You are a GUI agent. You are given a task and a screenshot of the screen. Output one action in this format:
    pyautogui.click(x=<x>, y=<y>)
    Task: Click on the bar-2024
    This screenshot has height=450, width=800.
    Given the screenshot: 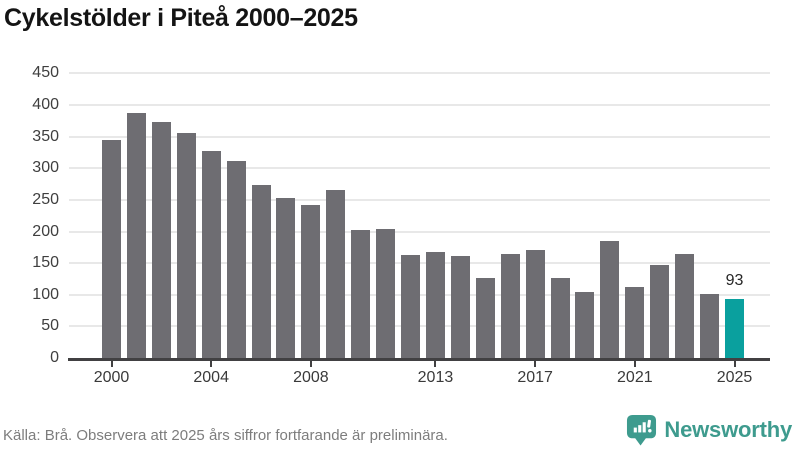 What is the action you would take?
    pyautogui.click(x=710, y=326)
    